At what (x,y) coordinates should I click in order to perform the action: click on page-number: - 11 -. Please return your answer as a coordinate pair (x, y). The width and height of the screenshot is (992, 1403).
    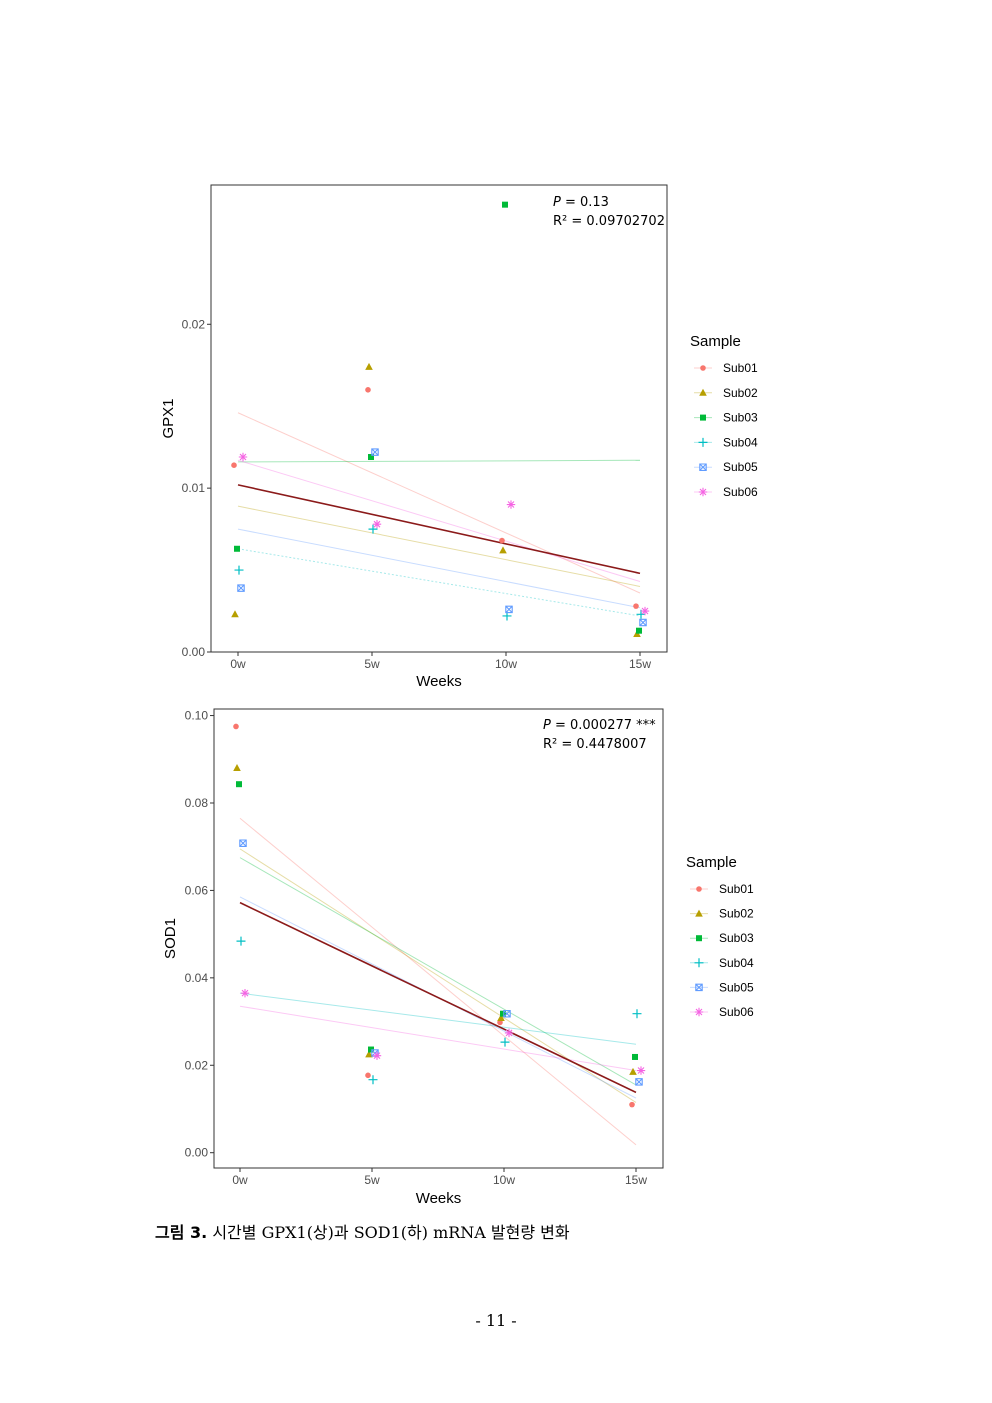
    Looking at the image, I should click on (496, 1320).